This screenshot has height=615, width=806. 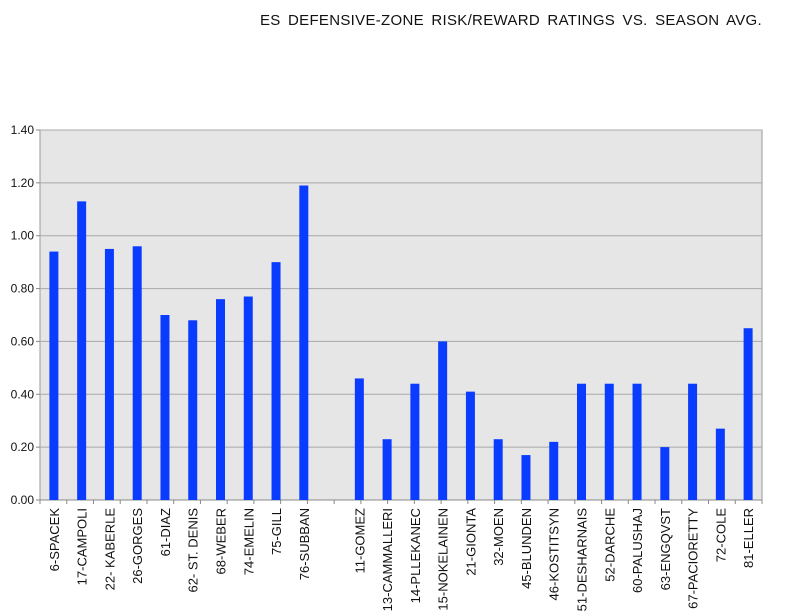 What do you see at coordinates (23, 289) in the screenshot?
I see `y-tick-label: 0.80` at bounding box center [23, 289].